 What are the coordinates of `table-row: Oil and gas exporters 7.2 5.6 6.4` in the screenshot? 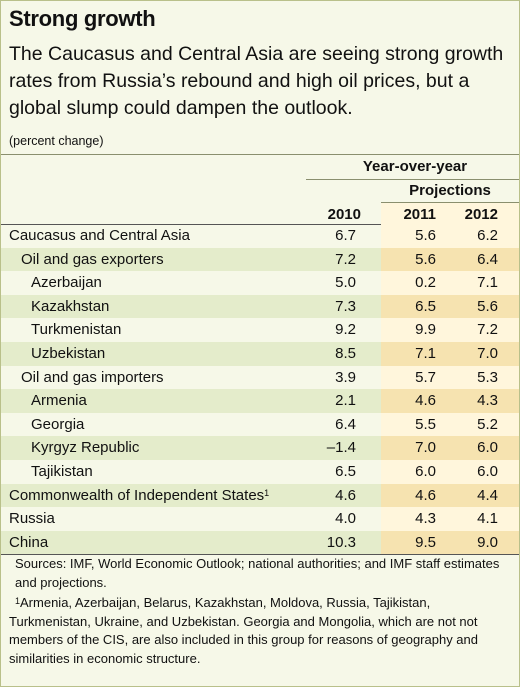 It's located at (260, 259).